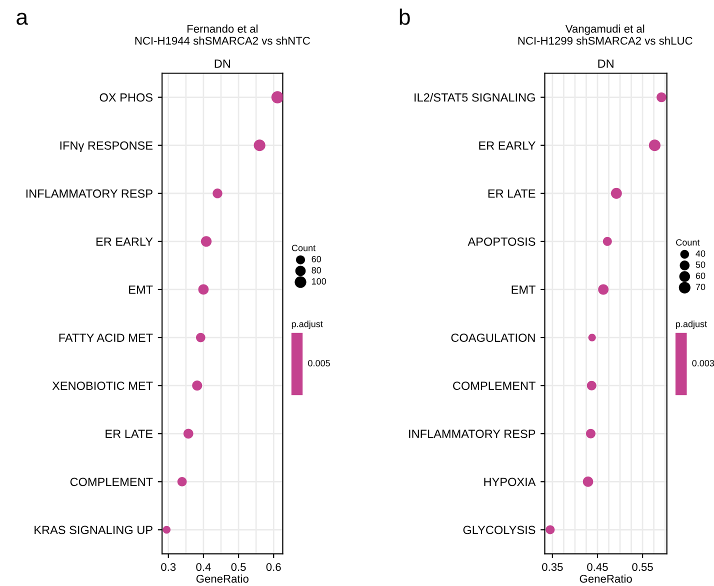 This screenshot has width=714, height=586. What do you see at coordinates (701, 287) in the screenshot?
I see `legend-label: 70` at bounding box center [701, 287].